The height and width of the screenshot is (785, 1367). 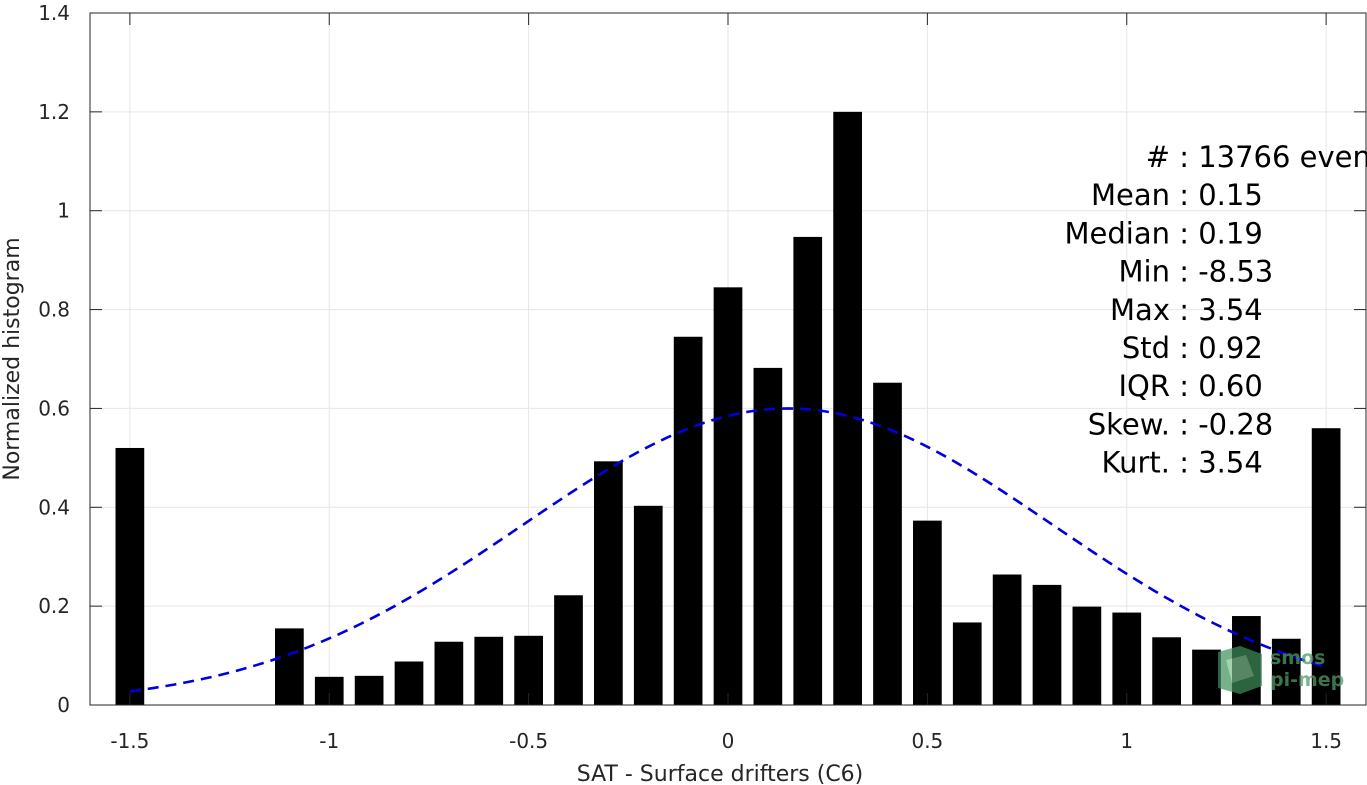 I want to click on y-tick-label: 0.2, so click(x=54, y=606).